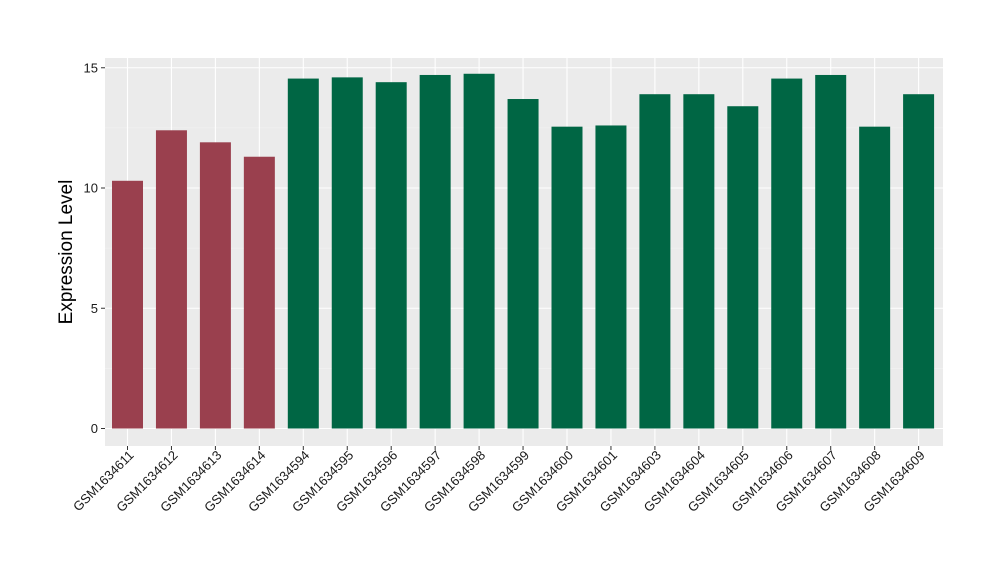  Describe the element at coordinates (215, 285) in the screenshot. I see `bar-gsm1634613` at that location.